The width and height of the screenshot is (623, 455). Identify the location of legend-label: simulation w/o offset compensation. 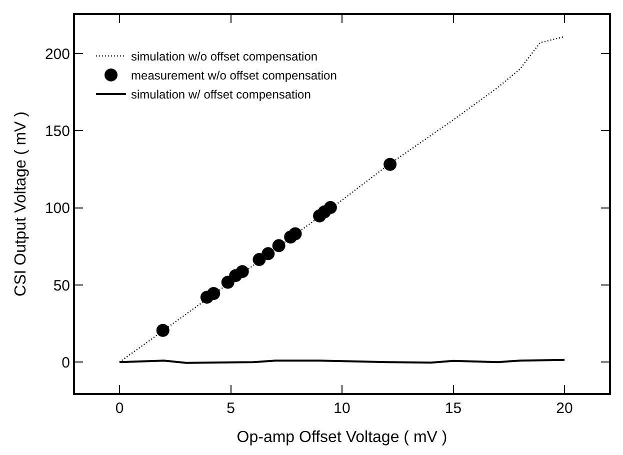
(224, 57).